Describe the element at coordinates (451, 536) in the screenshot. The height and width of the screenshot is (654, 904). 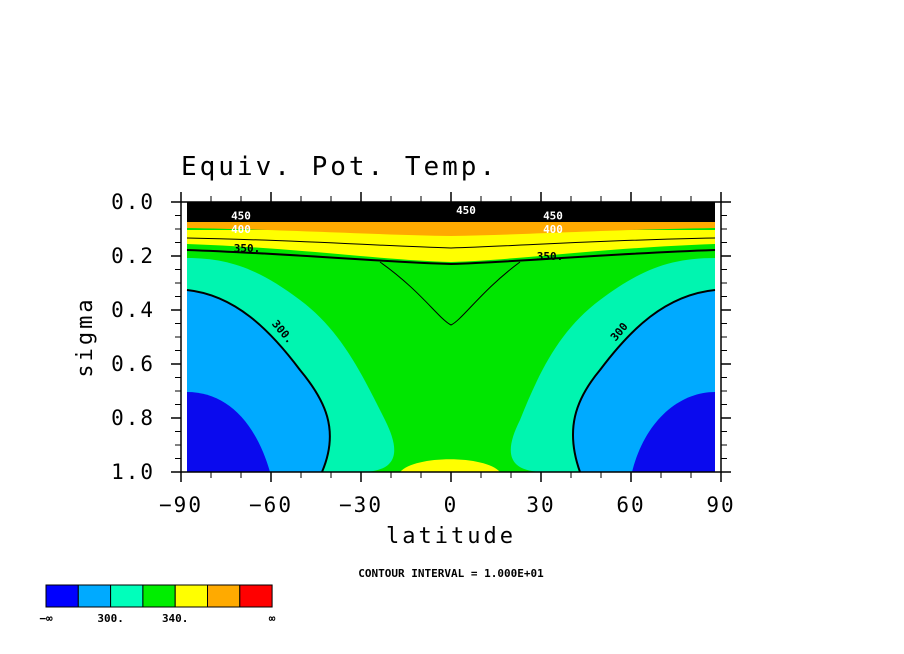
I see `x-axis-label: latitude` at that location.